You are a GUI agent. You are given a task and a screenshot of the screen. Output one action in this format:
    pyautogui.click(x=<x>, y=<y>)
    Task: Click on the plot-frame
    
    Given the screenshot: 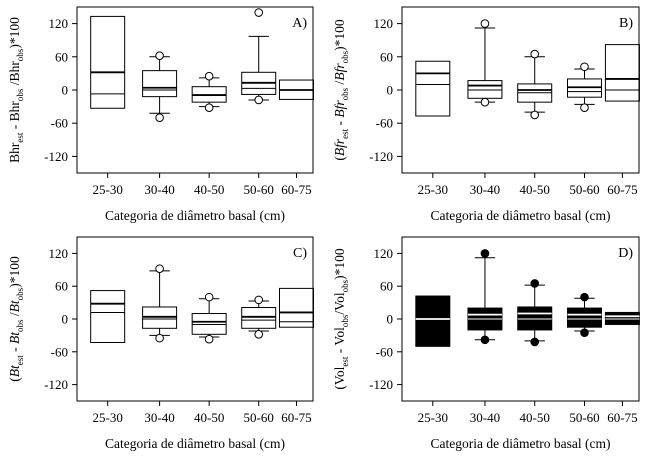 What is the action you would take?
    pyautogui.click(x=195, y=90)
    